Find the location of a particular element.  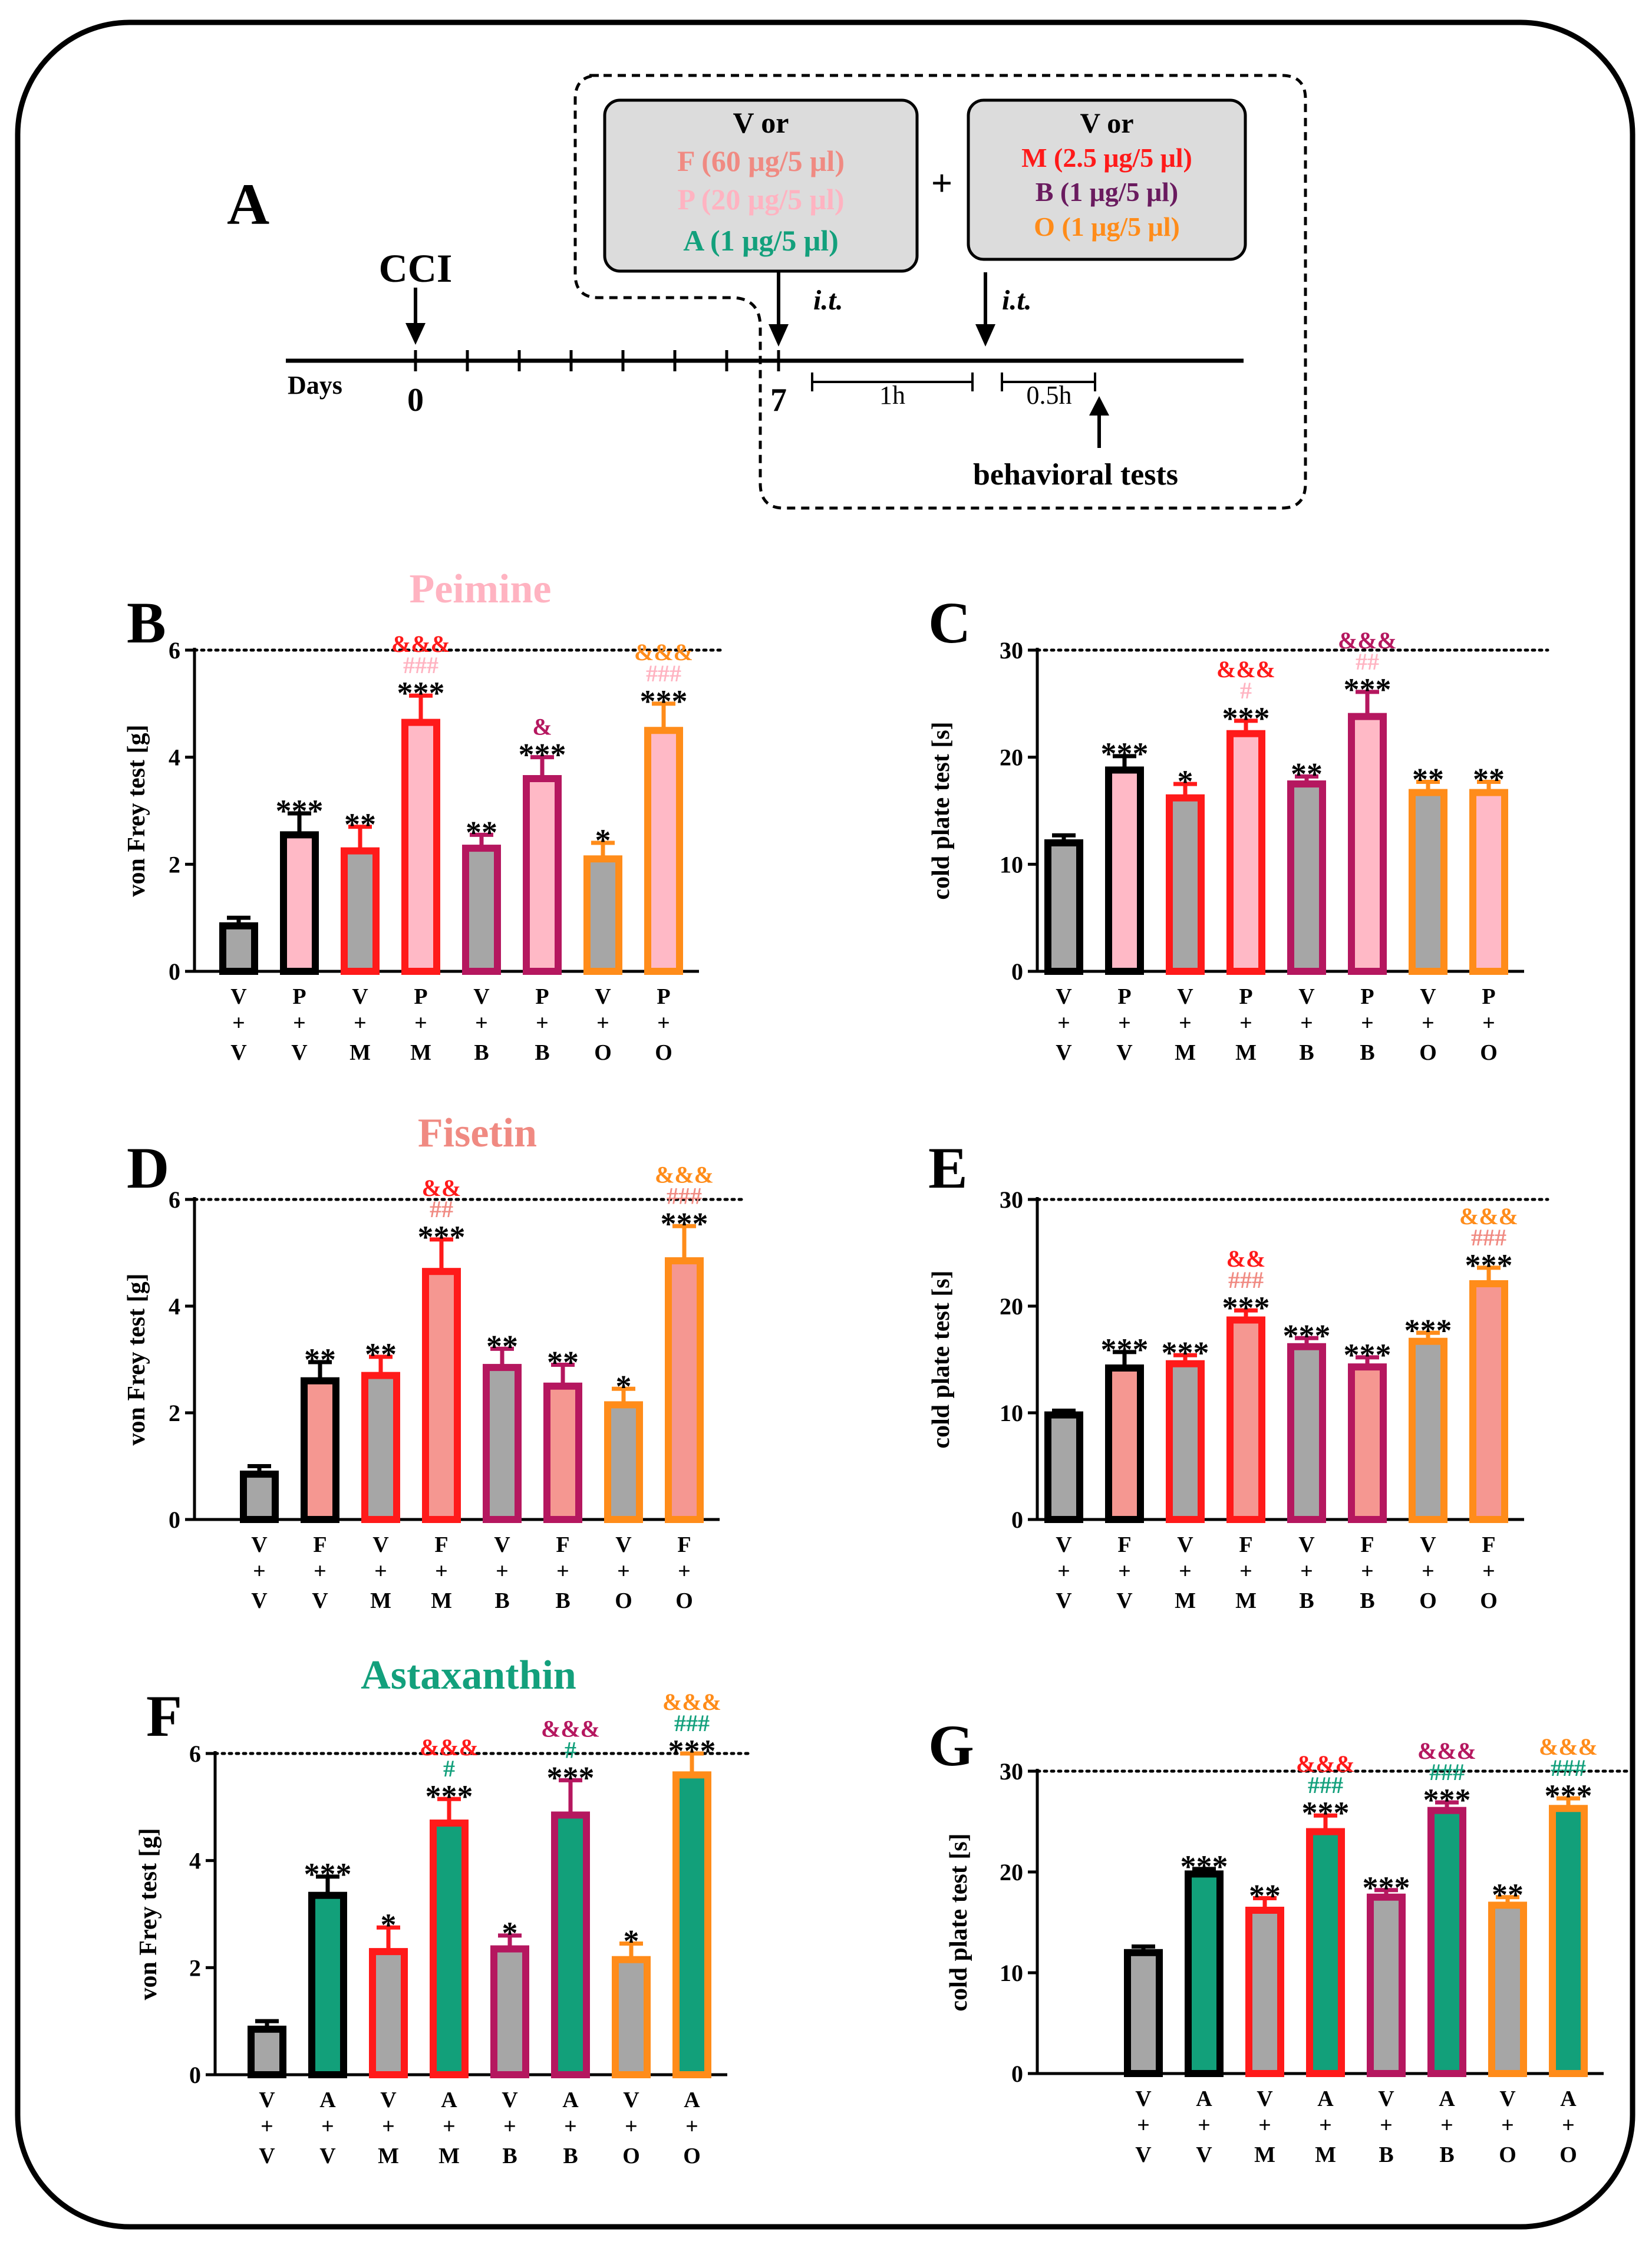

it-label-2: i.t. is located at coordinates (1017, 300).